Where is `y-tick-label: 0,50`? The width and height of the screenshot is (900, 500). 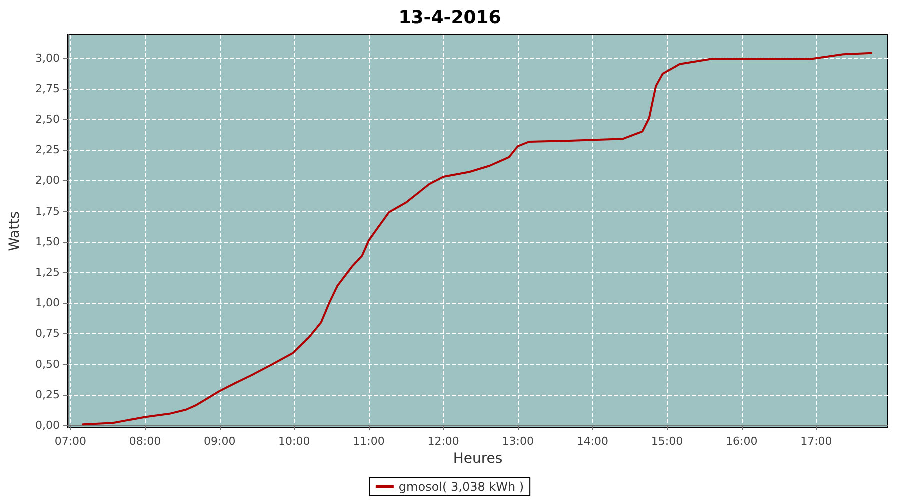
y-tick-label: 0,50 is located at coordinates (48, 364).